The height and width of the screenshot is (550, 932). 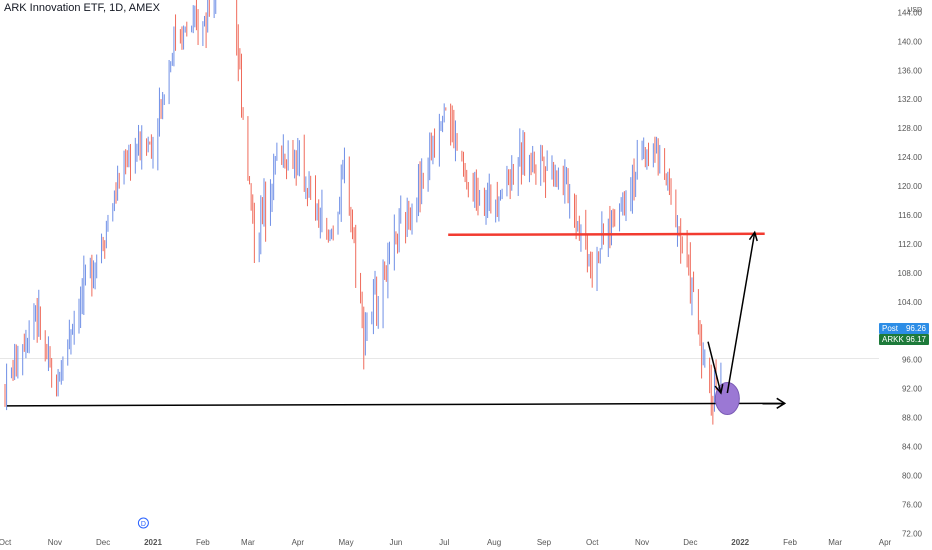 What do you see at coordinates (910, 41) in the screenshot?
I see `y-tick-label: 140.00` at bounding box center [910, 41].